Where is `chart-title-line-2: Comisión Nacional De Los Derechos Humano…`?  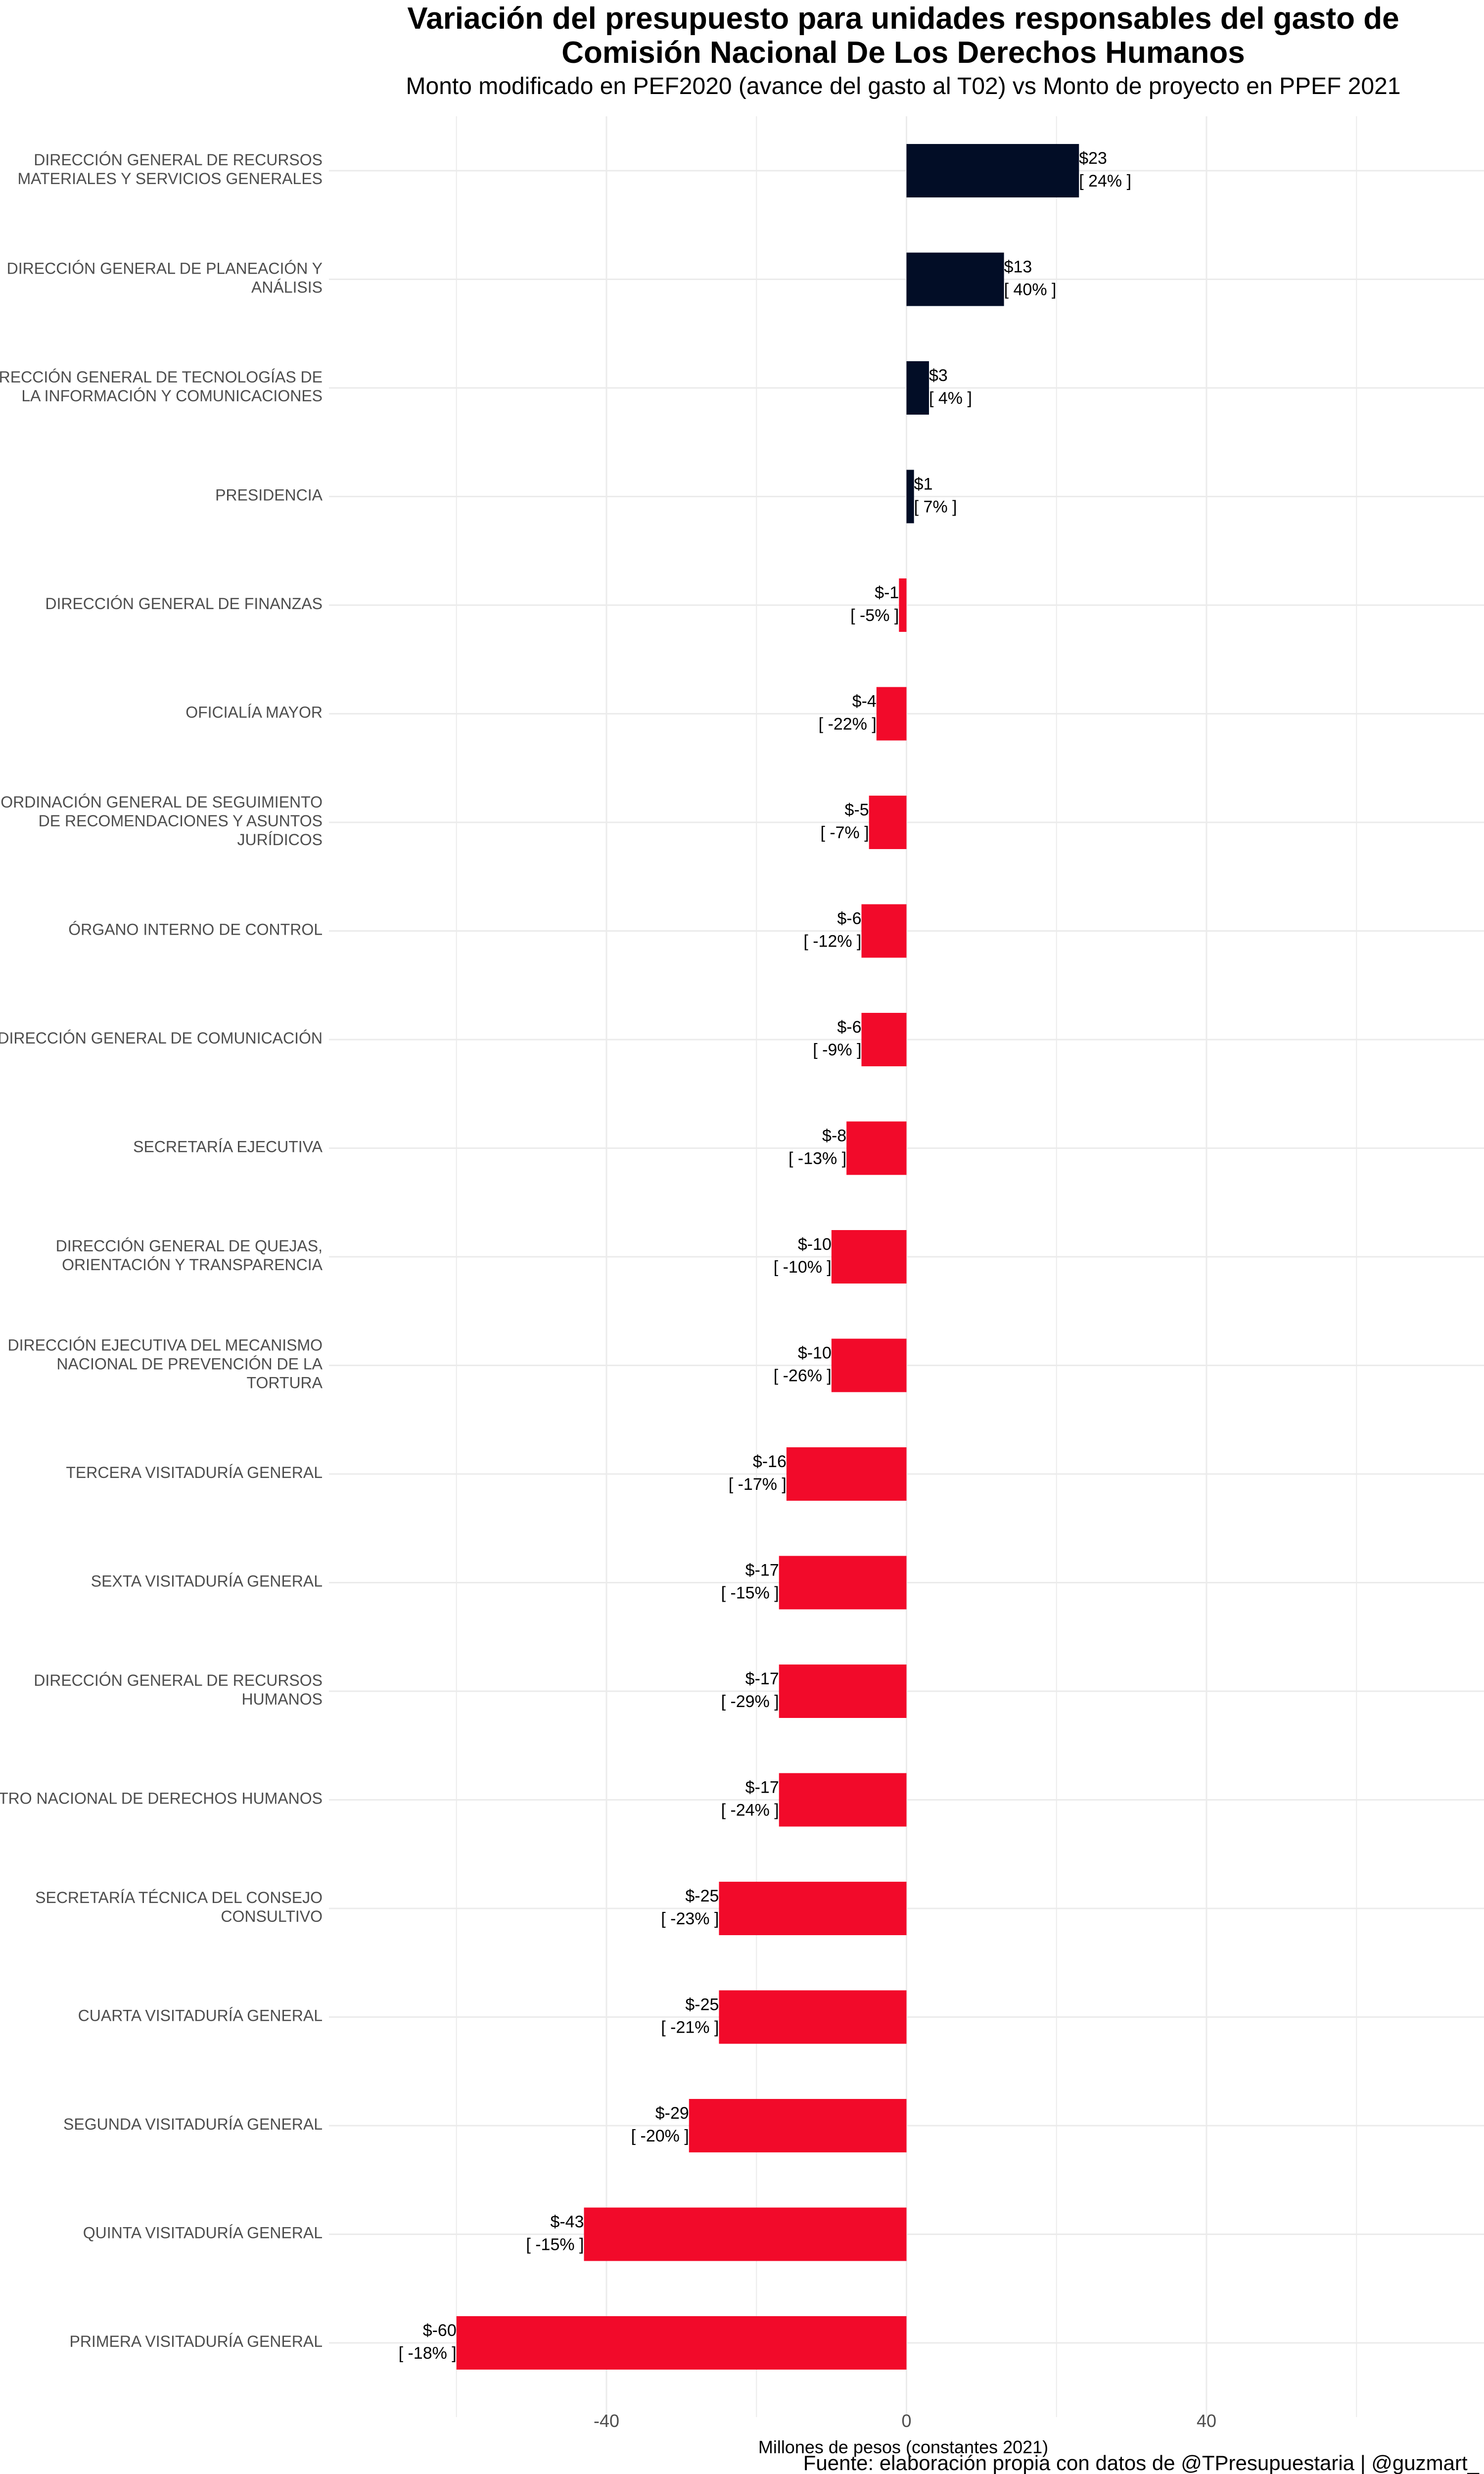
chart-title-line-2: Comisión Nacional De Los Derechos Humano… is located at coordinates (903, 53).